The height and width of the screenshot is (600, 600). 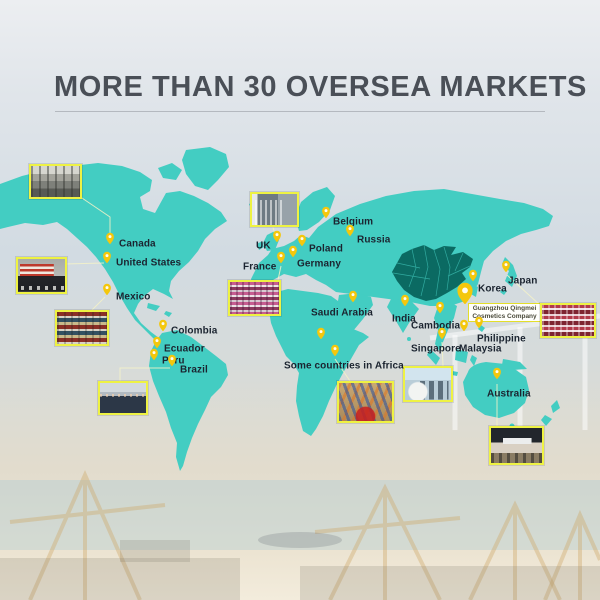 What do you see at coordinates (82, 328) in the screenshot?
I see `mexico-shelves-photo` at bounding box center [82, 328].